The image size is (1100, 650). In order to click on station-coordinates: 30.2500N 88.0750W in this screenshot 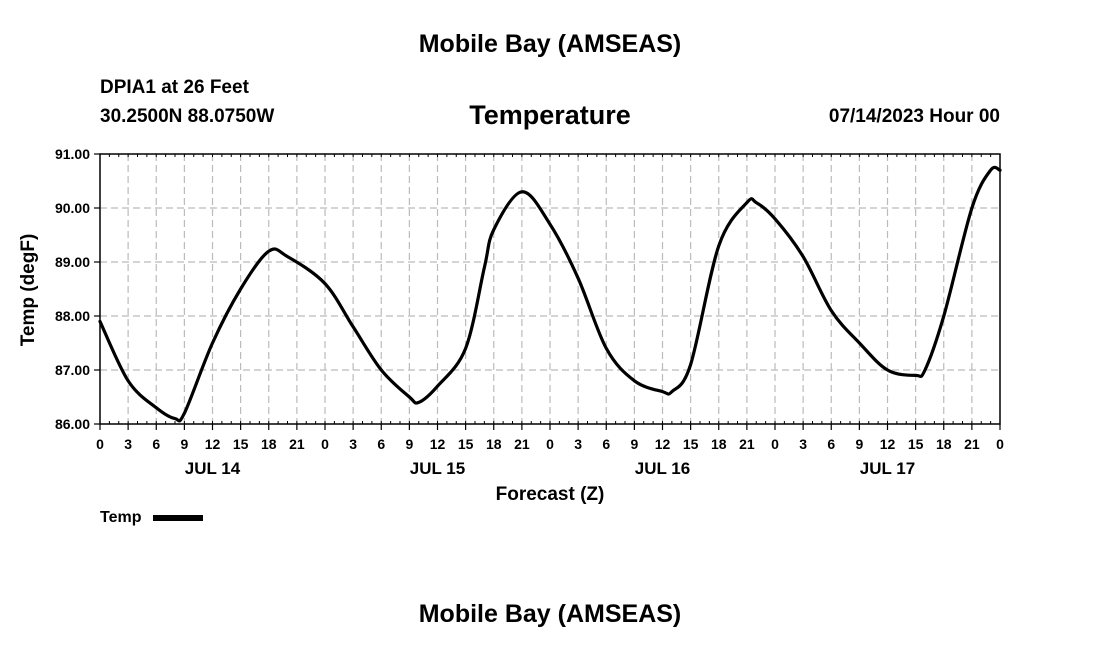, I will do `click(187, 116)`.